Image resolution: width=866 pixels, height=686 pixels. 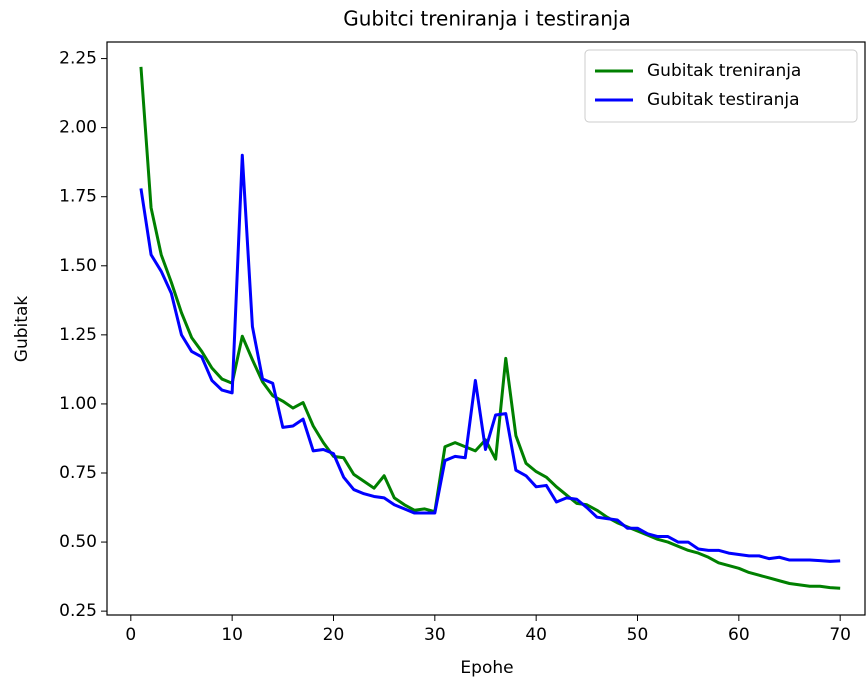 What do you see at coordinates (78, 404) in the screenshot?
I see `y-tick-label: 1.00` at bounding box center [78, 404].